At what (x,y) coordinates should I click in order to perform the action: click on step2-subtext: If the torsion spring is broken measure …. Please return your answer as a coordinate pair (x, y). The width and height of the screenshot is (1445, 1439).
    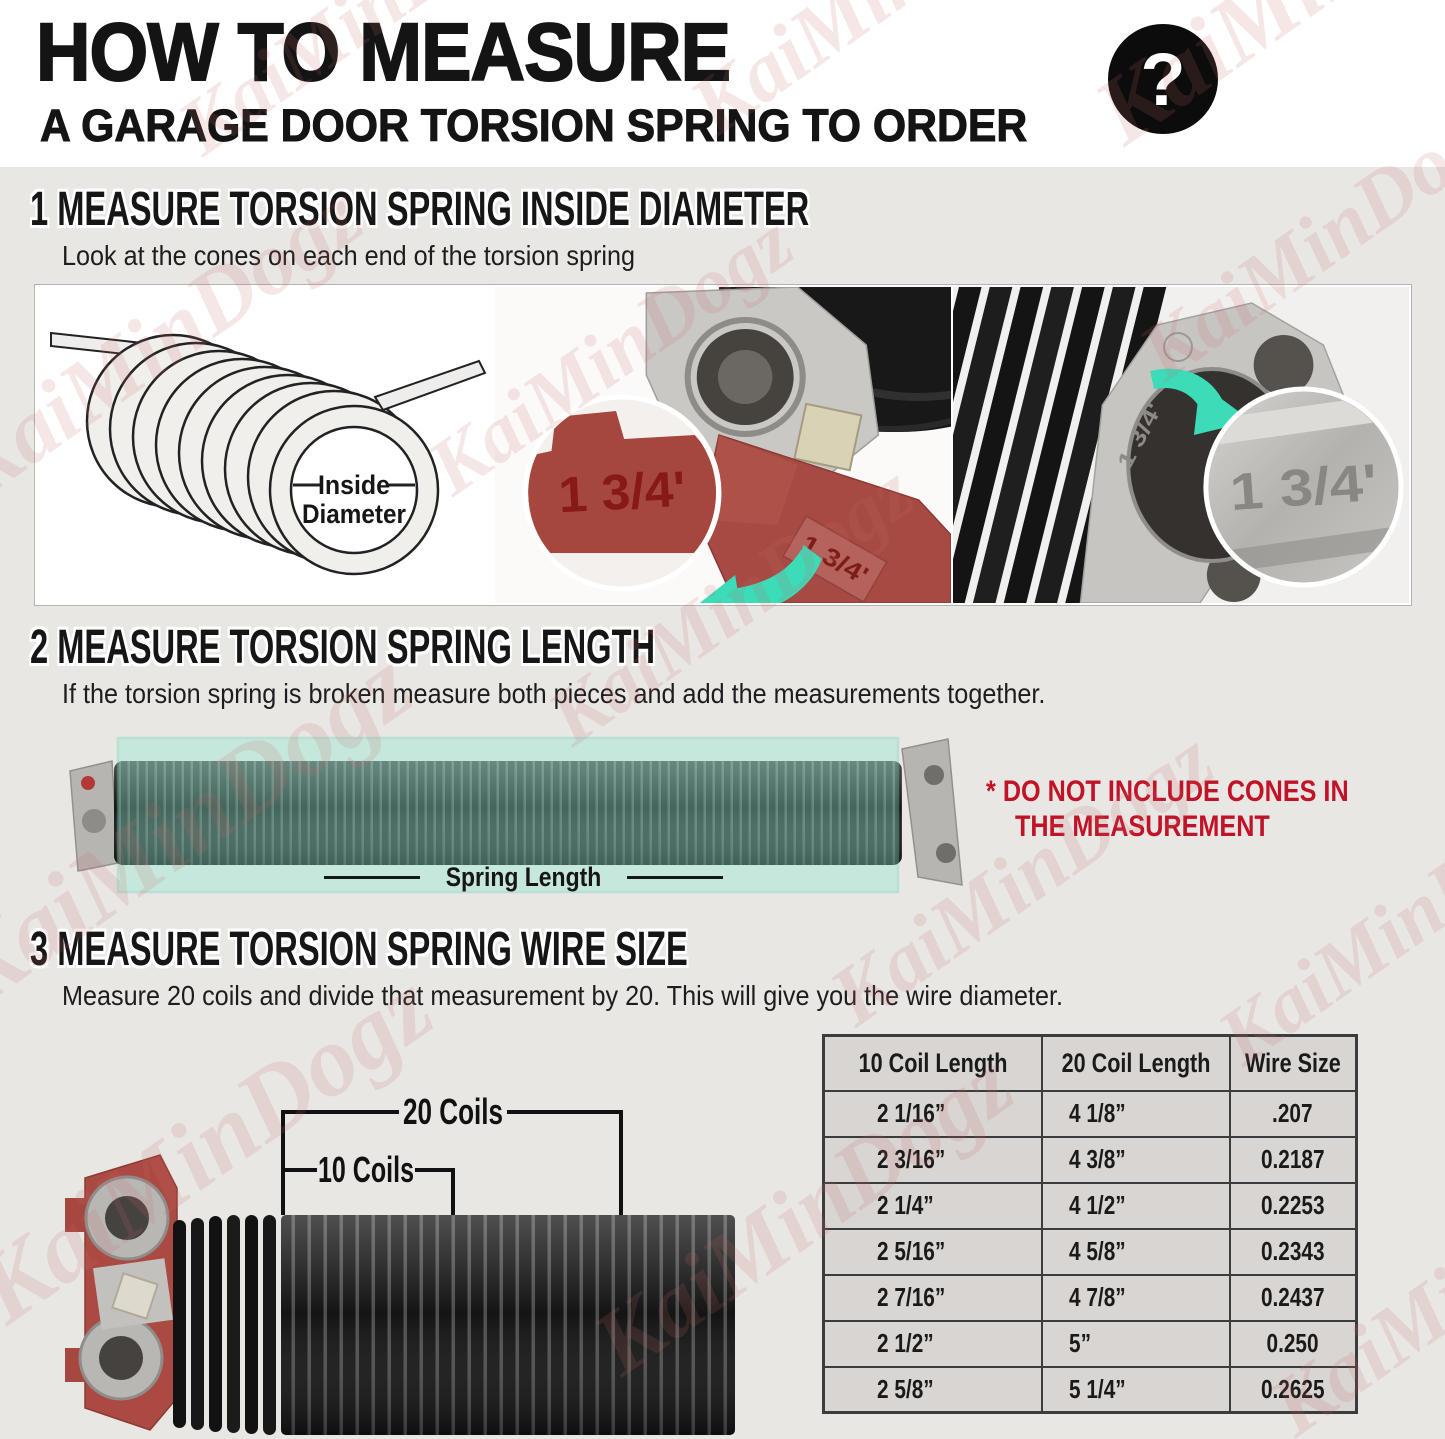
    Looking at the image, I should click on (554, 693).